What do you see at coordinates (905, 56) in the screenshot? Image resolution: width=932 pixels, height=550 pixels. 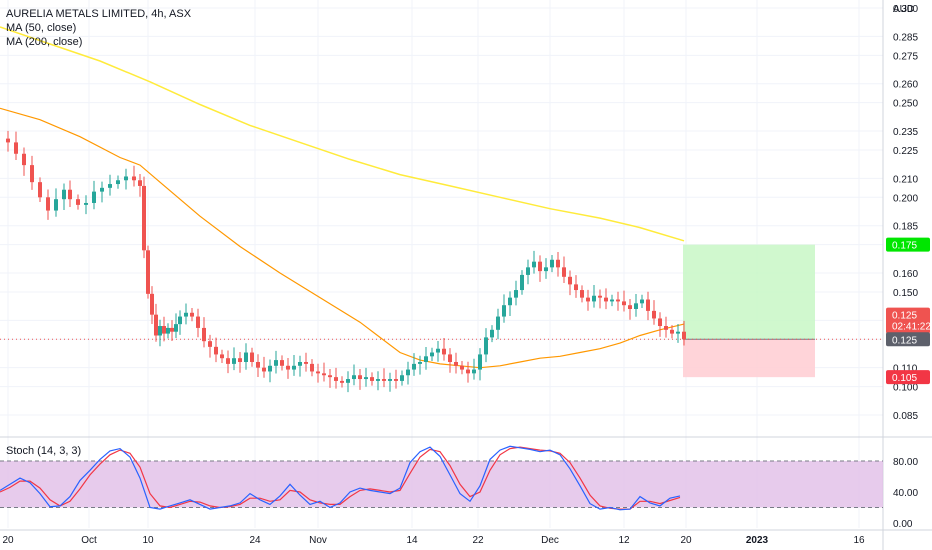 I see `y-tick-label: 0.275` at bounding box center [905, 56].